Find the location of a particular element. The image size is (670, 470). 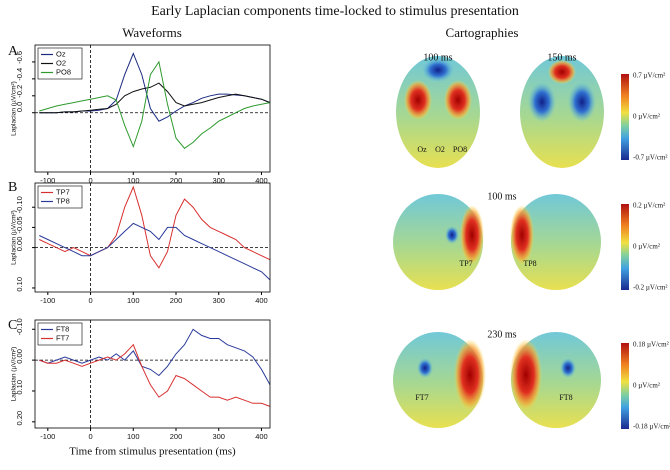

panel-letter: C is located at coordinates (12, 325).